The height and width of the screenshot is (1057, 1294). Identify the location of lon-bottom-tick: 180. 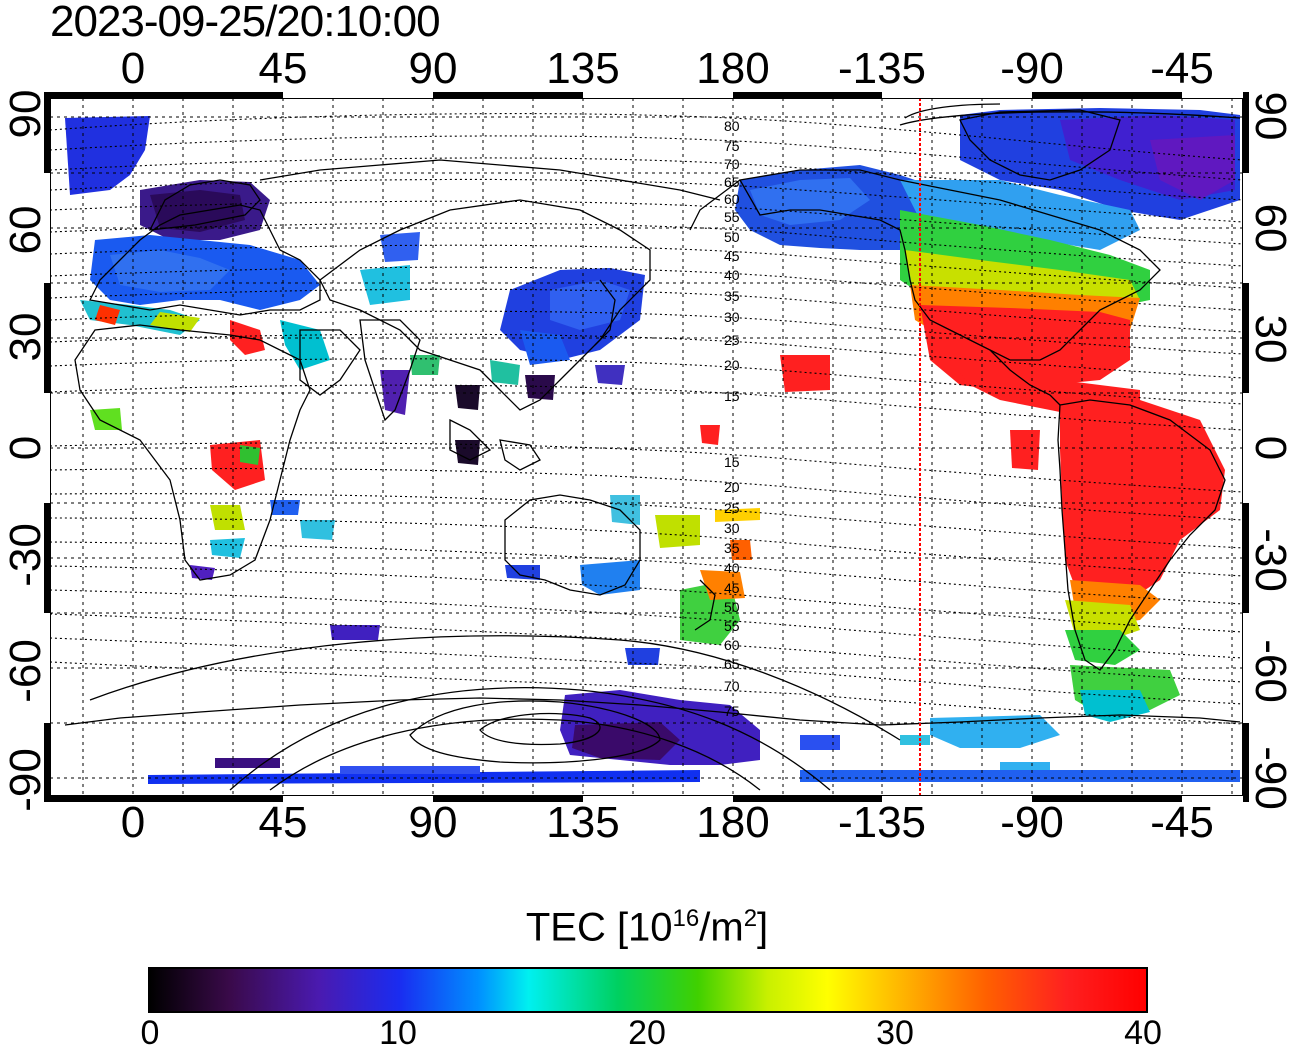
(733, 822).